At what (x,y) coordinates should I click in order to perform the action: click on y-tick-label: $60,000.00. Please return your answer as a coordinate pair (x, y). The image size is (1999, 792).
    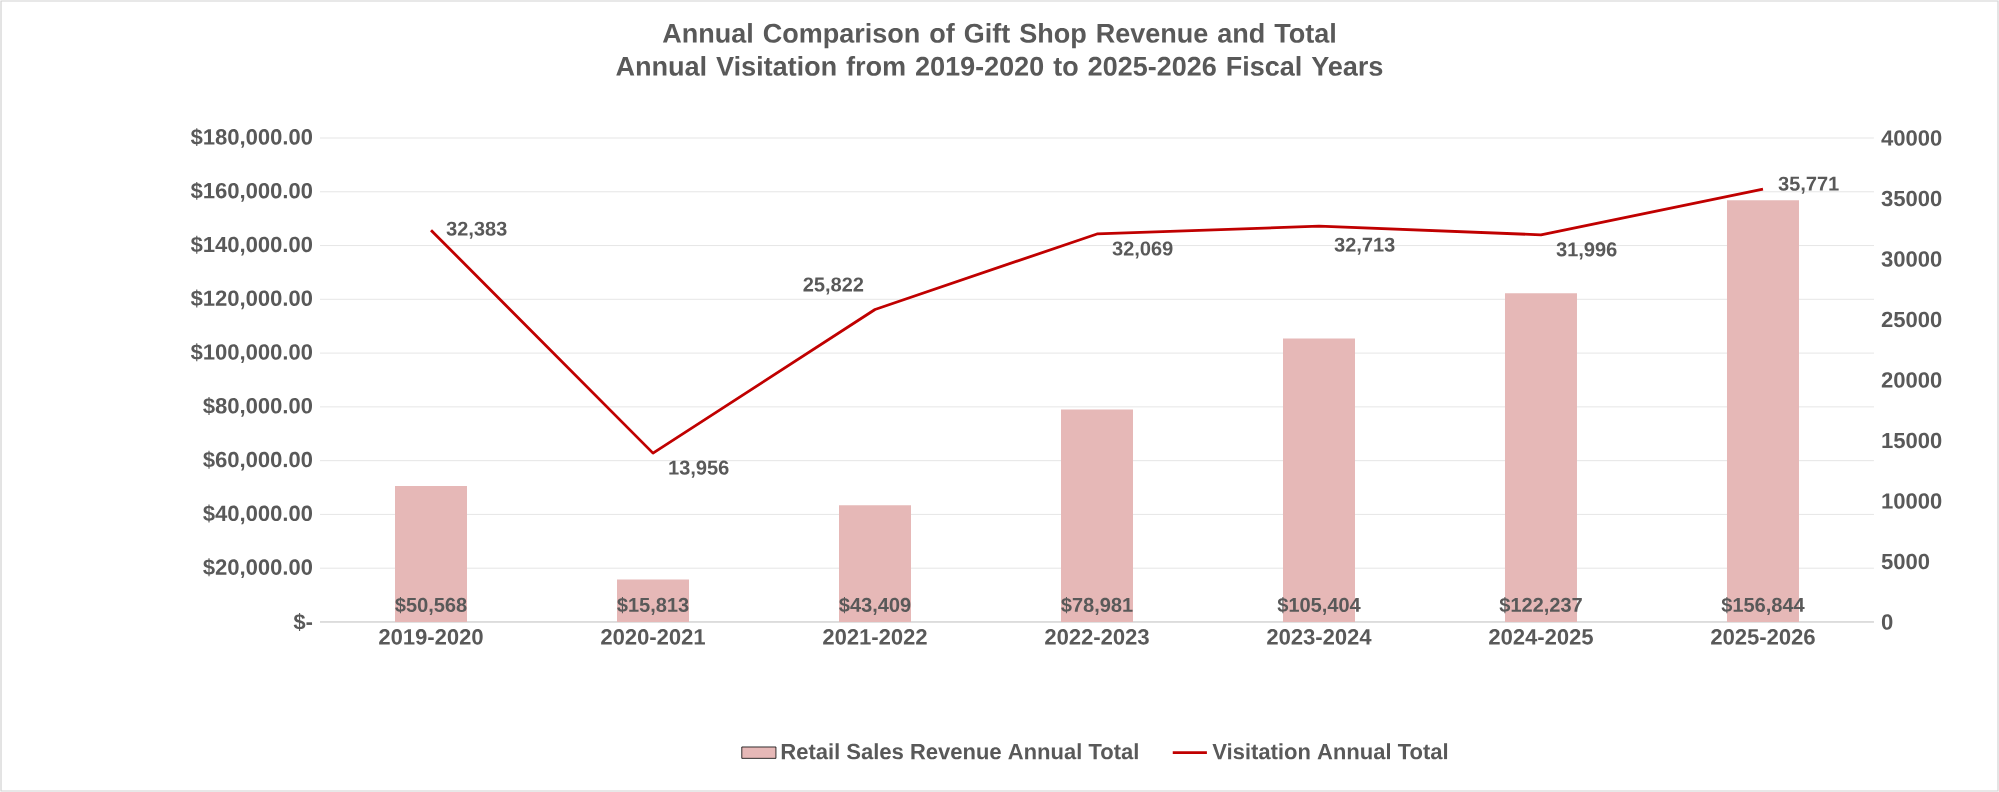
    Looking at the image, I should click on (258, 460).